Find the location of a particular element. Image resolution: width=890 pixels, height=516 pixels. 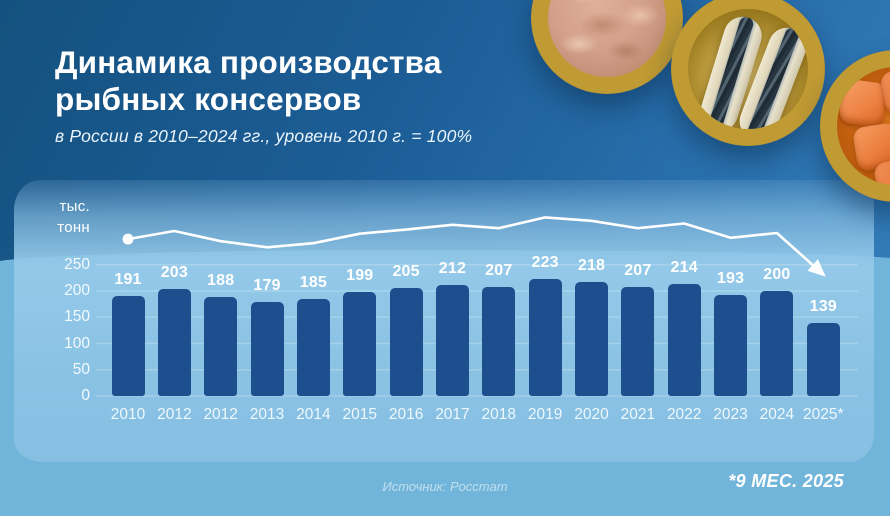

x-tick-label: 2017 is located at coordinates (452, 414).